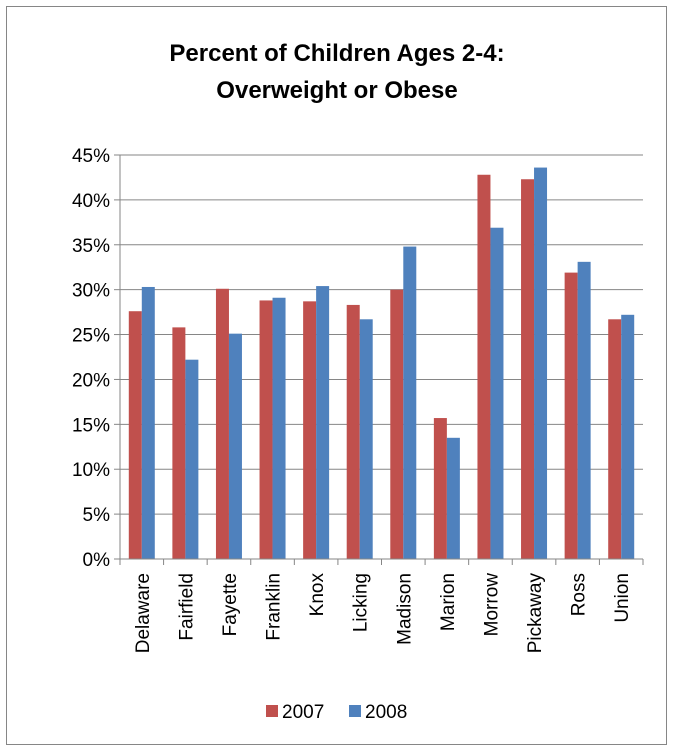  Describe the element at coordinates (535, 613) in the screenshot. I see `x-category-label-pickaway: Pickaway` at that location.